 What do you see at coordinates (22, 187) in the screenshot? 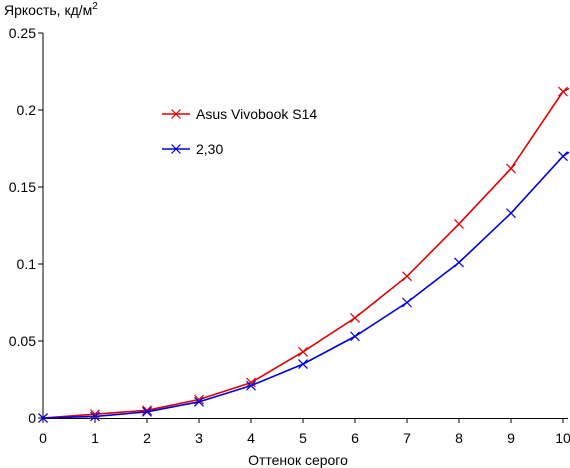
I see `y-tick-label: 0.15` at bounding box center [22, 187].